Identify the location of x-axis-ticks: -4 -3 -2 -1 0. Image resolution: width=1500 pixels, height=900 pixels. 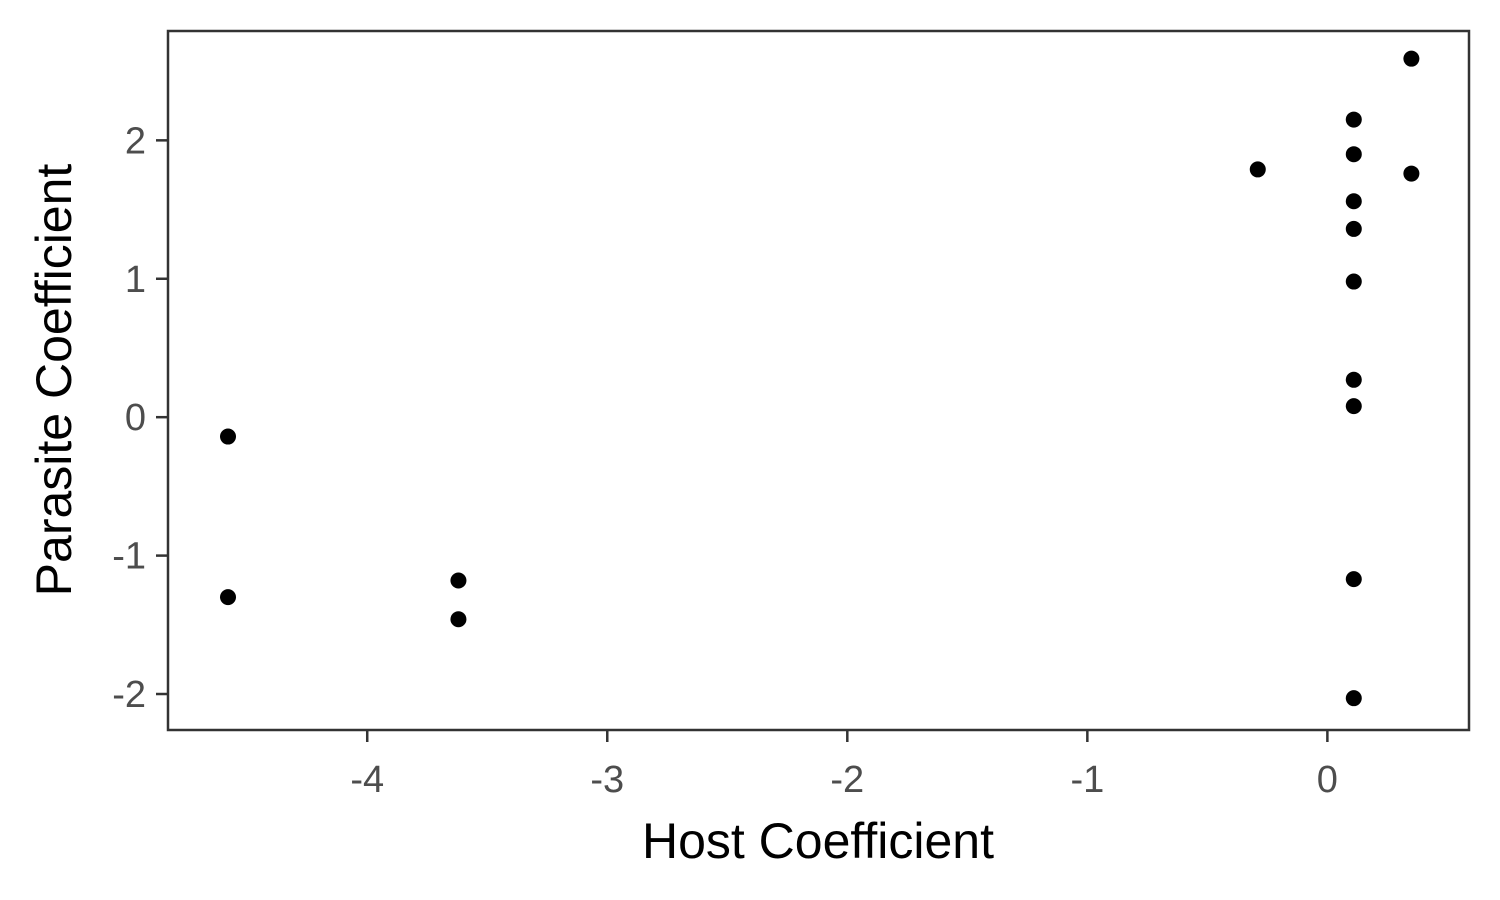
(844, 765).